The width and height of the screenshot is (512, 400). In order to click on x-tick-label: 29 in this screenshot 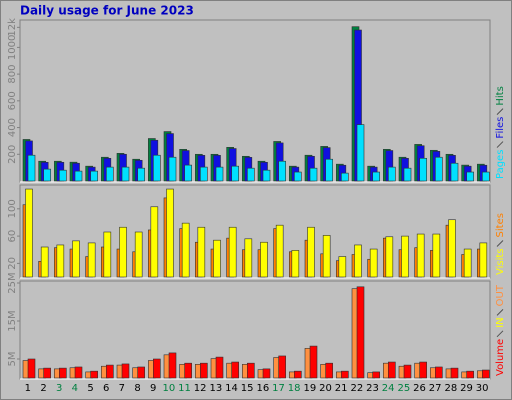, I will do `click(466, 388)`.